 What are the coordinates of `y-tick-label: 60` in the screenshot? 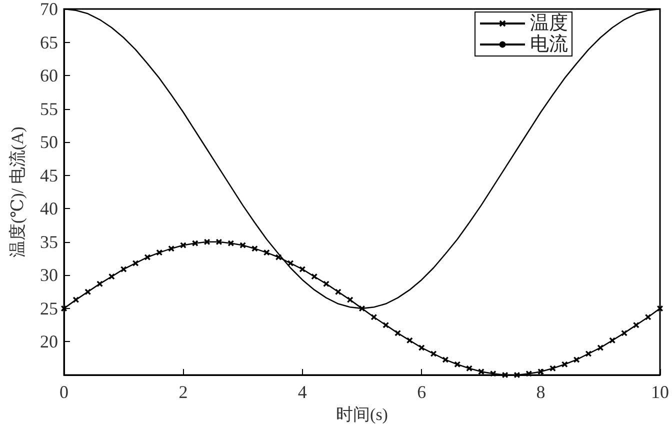 It's located at (49, 76).